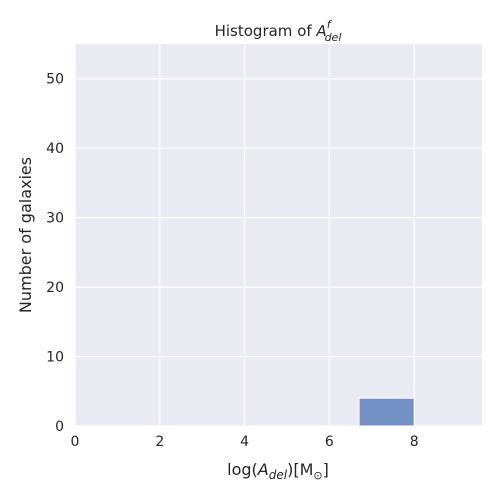 Image resolution: width=500 pixels, height=500 pixels. What do you see at coordinates (414, 442) in the screenshot?
I see `x-tick-label: 8` at bounding box center [414, 442].